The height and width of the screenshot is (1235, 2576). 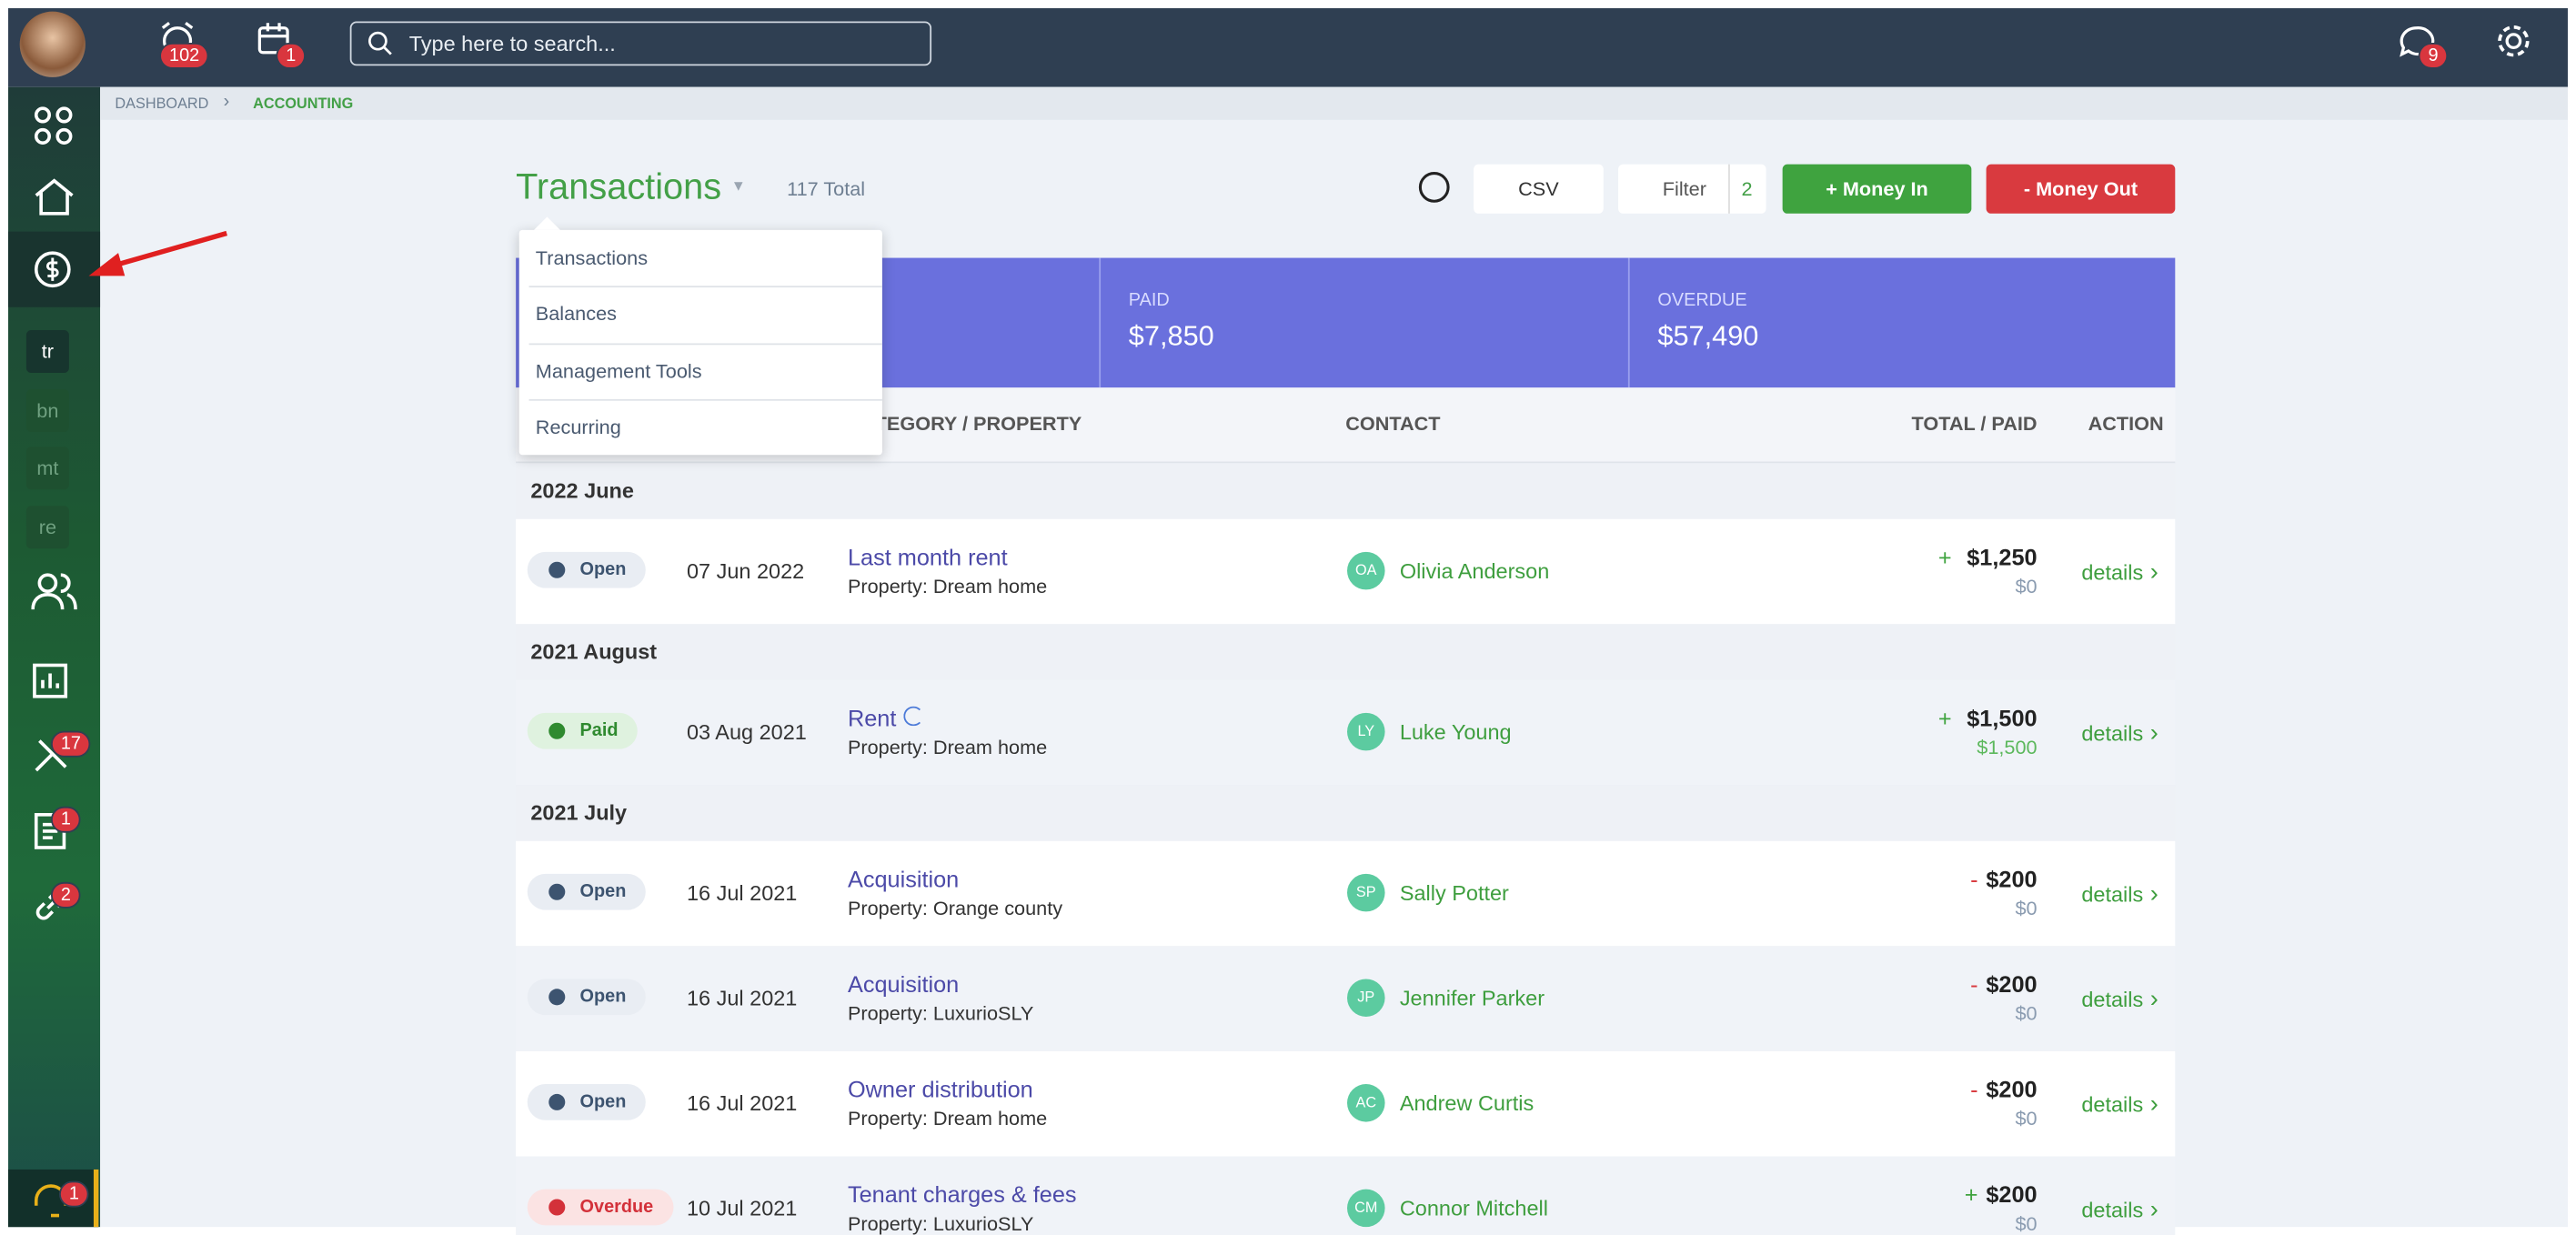 I want to click on breadcrumb-link: DASHBOARD, so click(x=162, y=103).